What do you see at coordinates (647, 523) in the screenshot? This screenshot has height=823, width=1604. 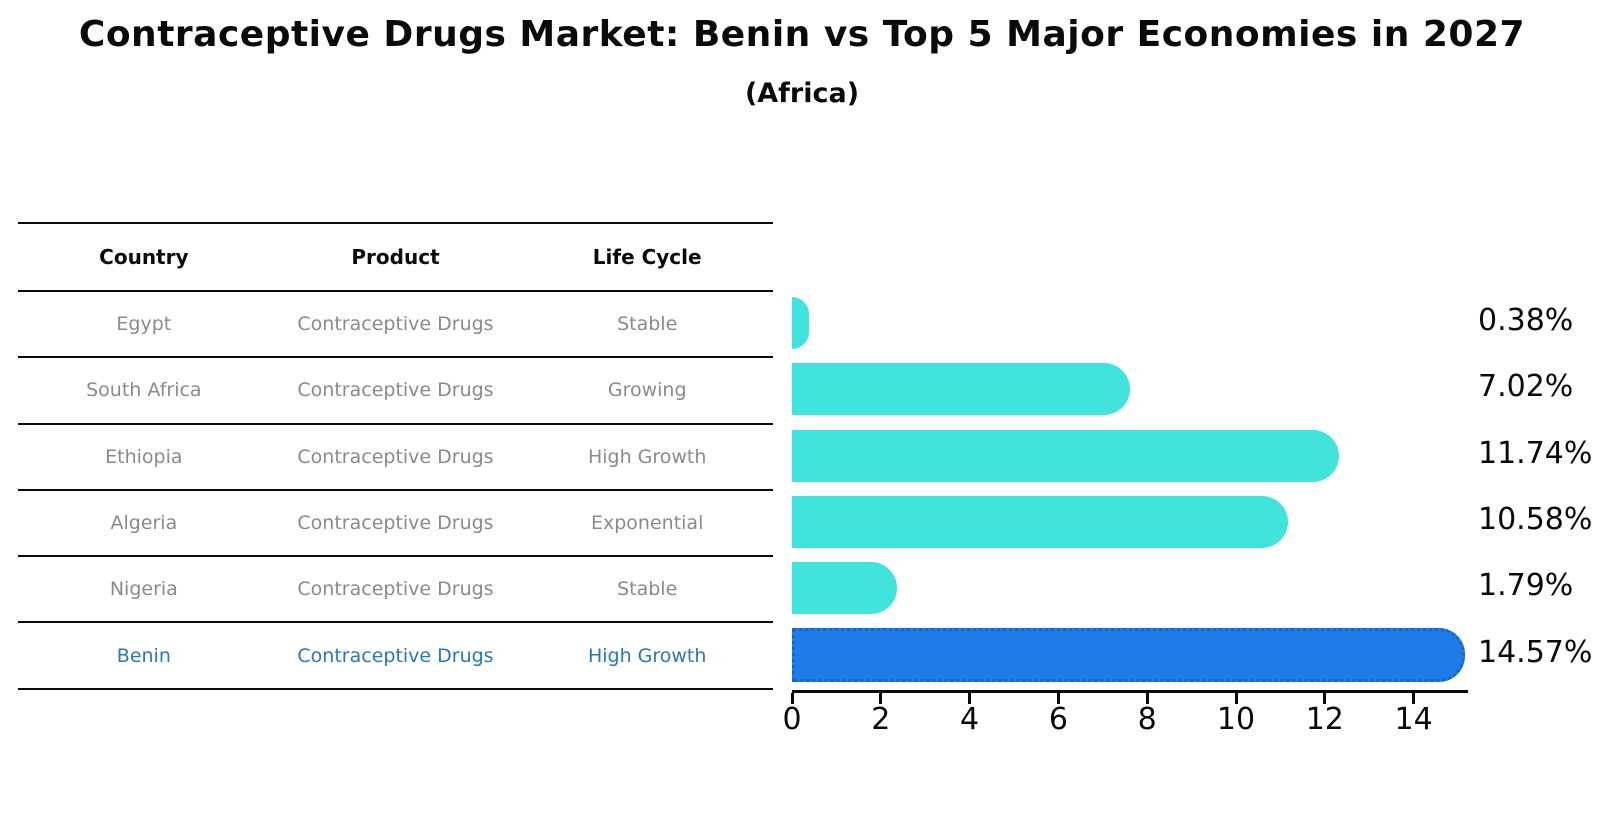 I see `cell-life-cycle: Exponential` at bounding box center [647, 523].